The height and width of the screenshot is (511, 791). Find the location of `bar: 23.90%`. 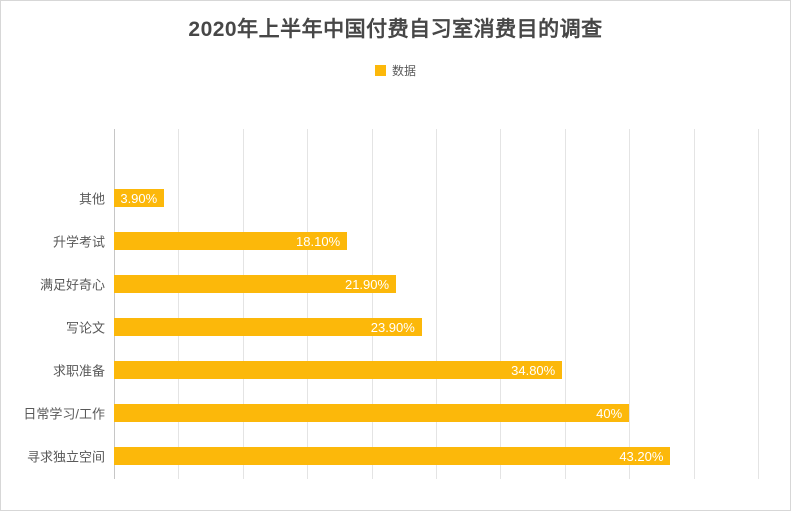

bar: 23.90% is located at coordinates (268, 327).